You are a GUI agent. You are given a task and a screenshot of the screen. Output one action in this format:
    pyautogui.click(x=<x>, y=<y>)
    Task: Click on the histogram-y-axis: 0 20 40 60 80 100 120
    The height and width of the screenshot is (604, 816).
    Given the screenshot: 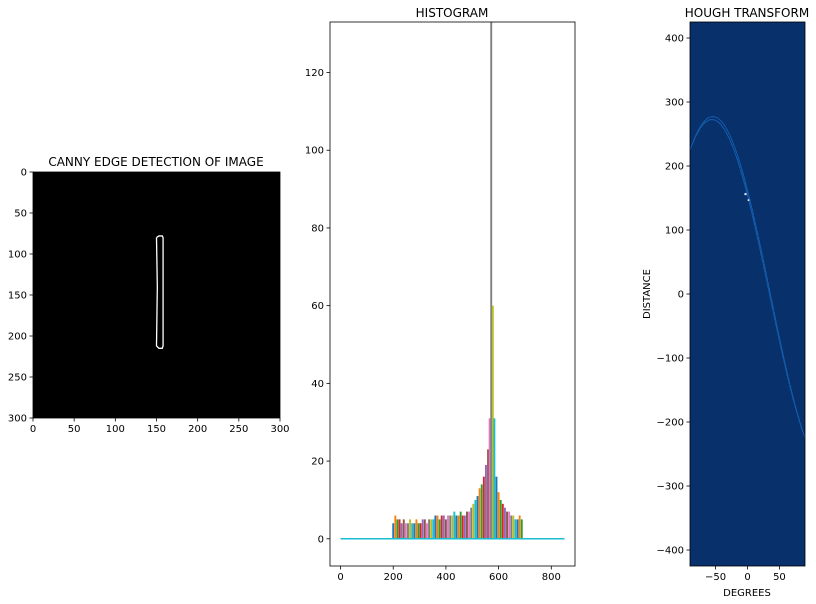 What is the action you would take?
    pyautogui.click(x=317, y=306)
    